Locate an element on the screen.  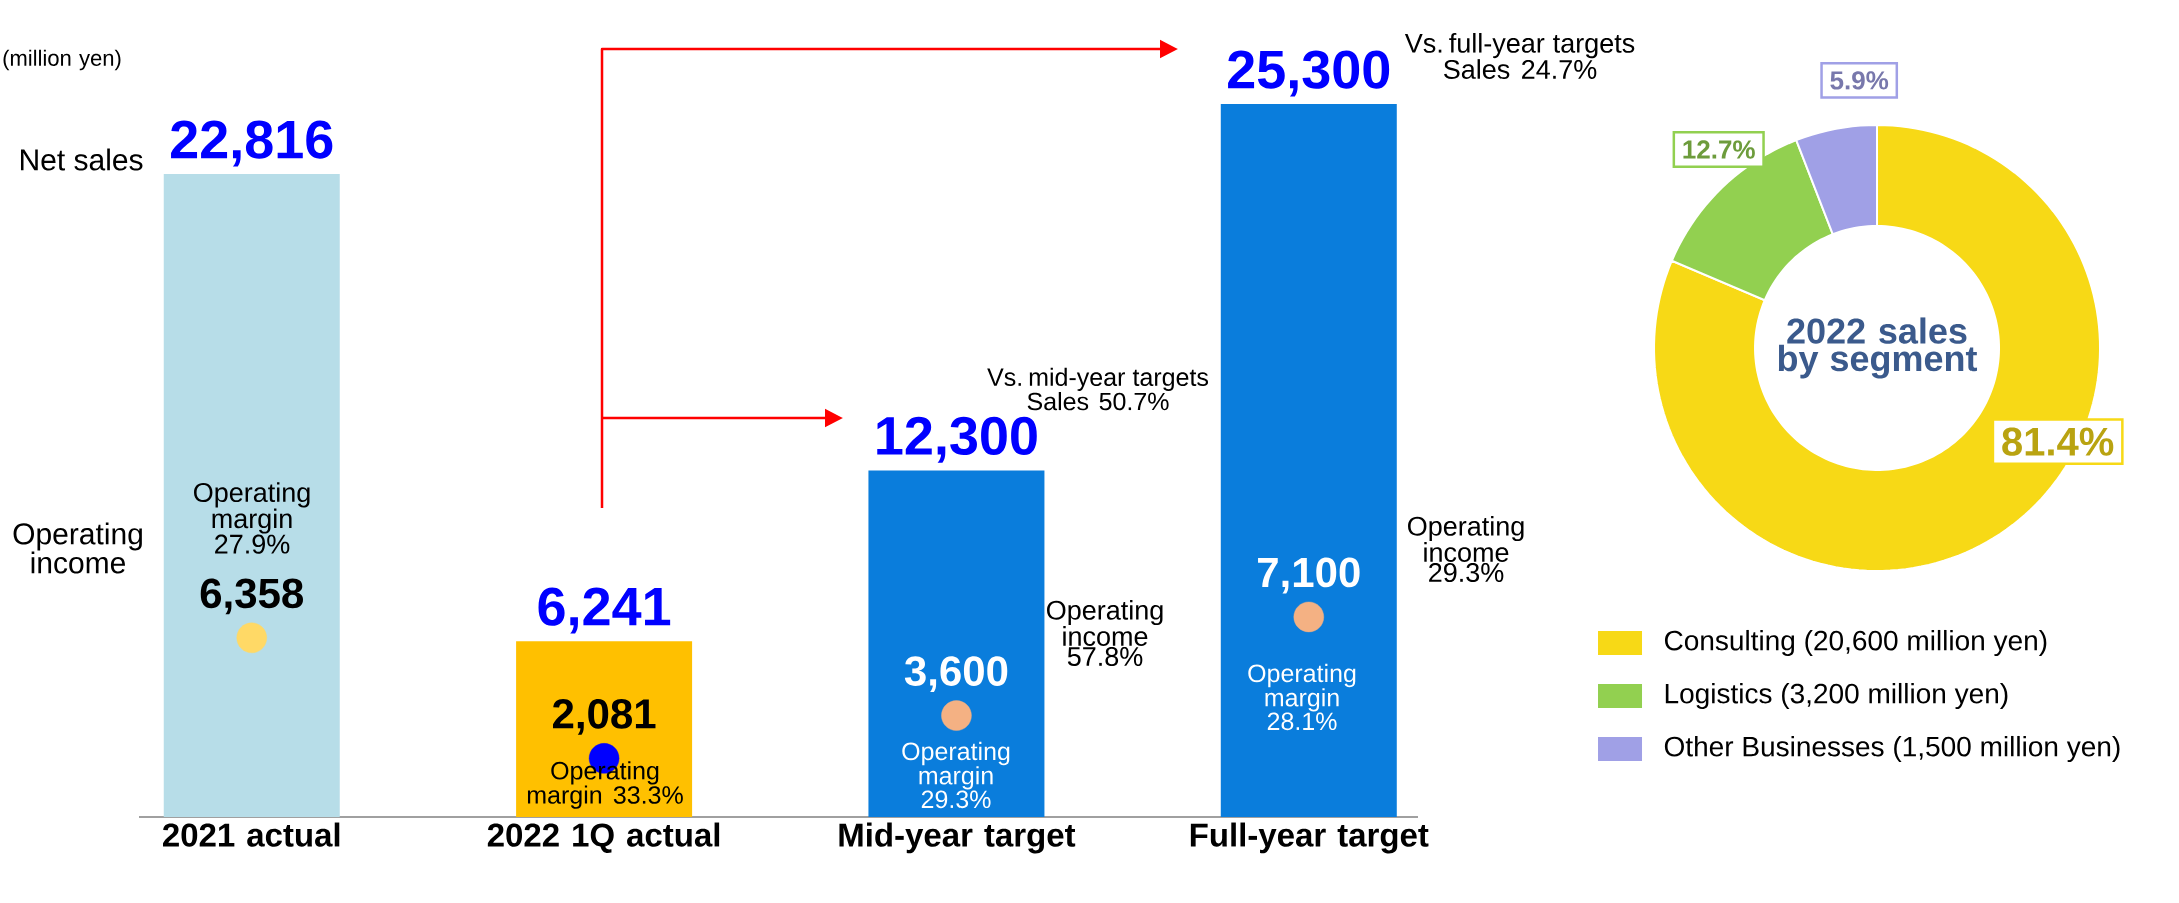
data-label: 81.4% is located at coordinates (2058, 441).